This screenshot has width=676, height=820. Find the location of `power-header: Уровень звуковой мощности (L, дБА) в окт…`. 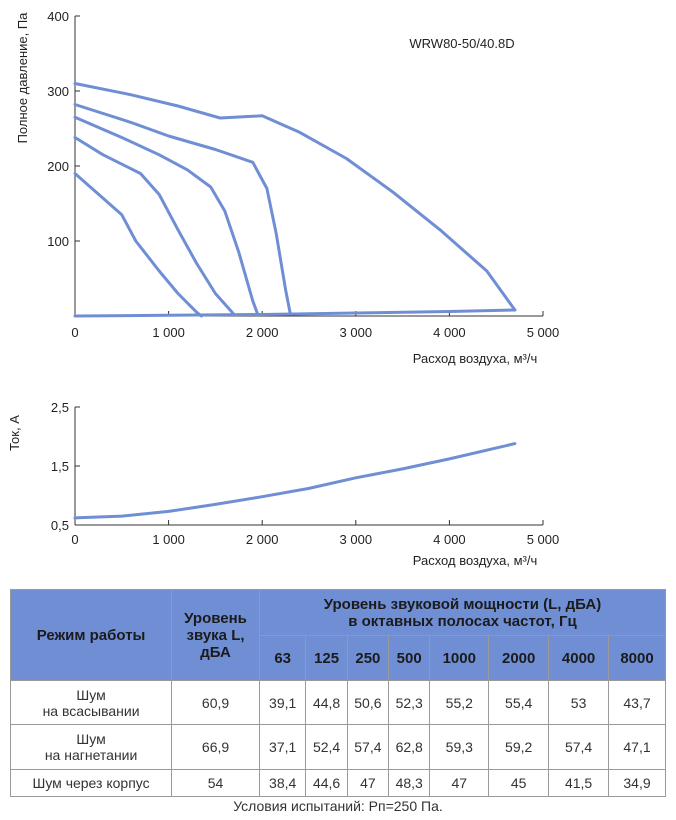

power-header: Уровень звуковой мощности (L, дБА) в окт… is located at coordinates (462, 612).